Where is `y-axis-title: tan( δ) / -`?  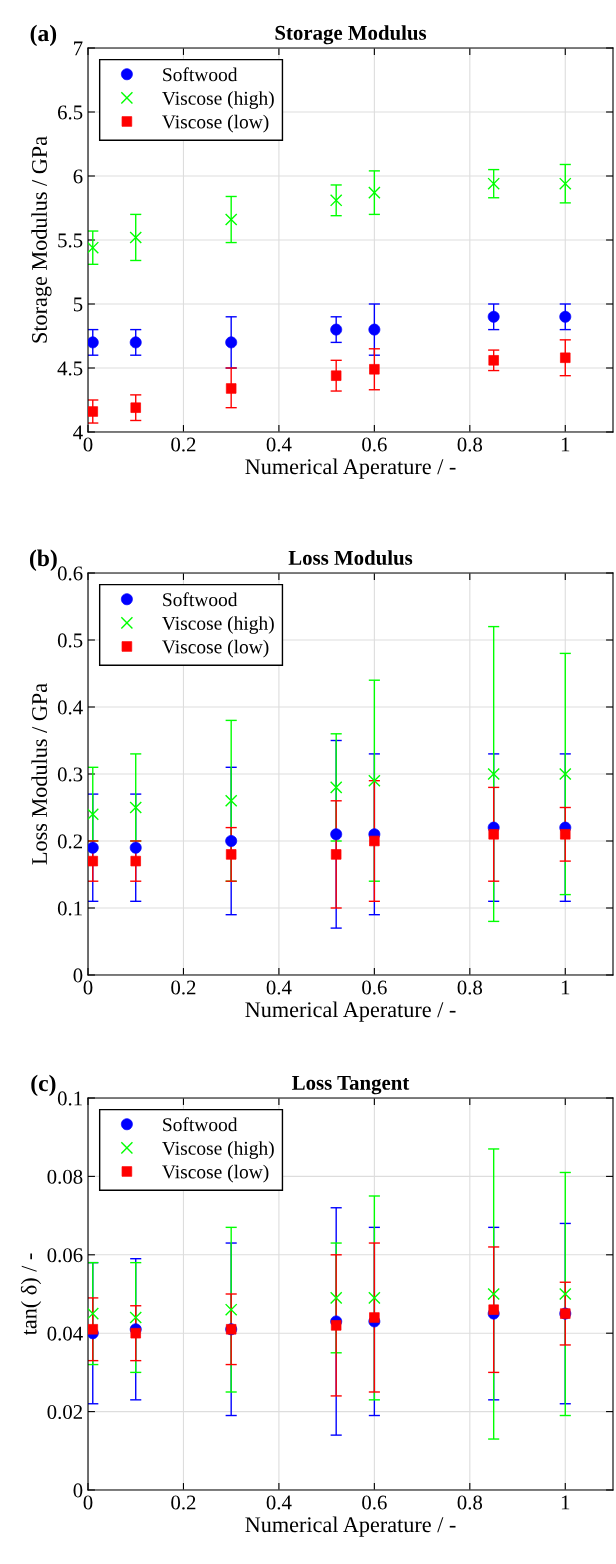
y-axis-title: tan( δ) / - is located at coordinates (31, 1294).